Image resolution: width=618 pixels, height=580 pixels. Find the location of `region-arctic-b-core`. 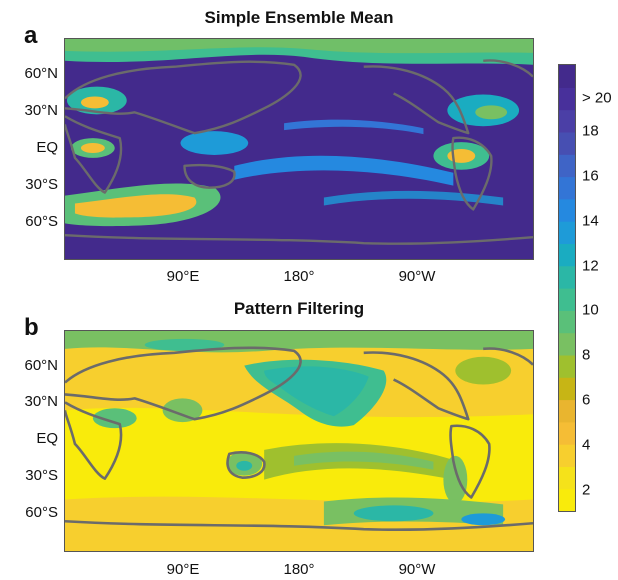

region-arctic-b-core is located at coordinates (184, 344).